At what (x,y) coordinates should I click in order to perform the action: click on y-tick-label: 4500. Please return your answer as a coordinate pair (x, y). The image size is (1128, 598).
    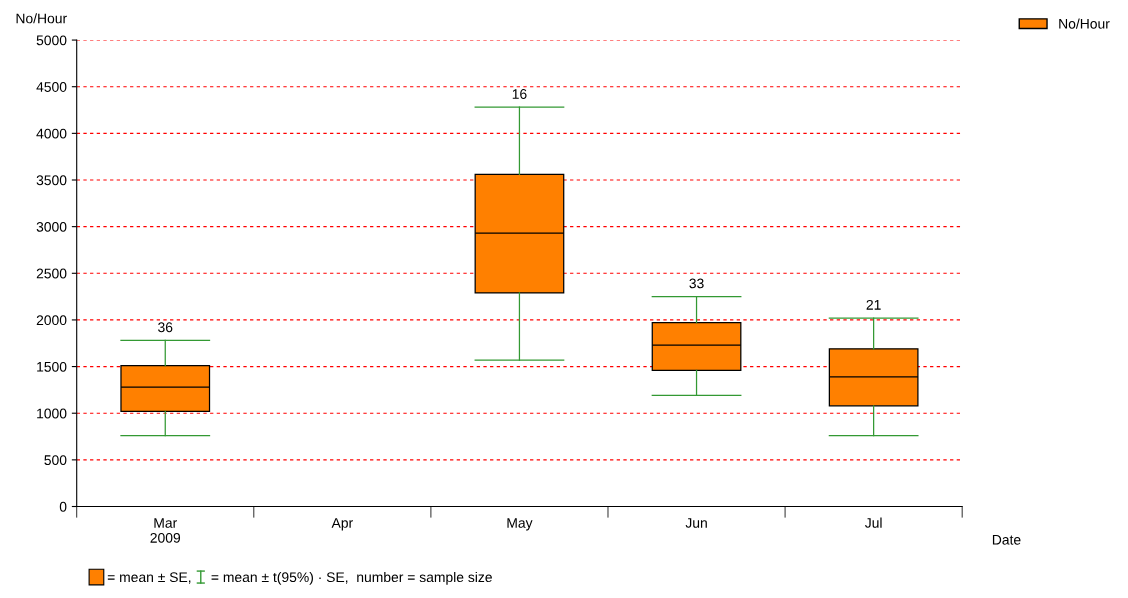
    Looking at the image, I should click on (51, 87).